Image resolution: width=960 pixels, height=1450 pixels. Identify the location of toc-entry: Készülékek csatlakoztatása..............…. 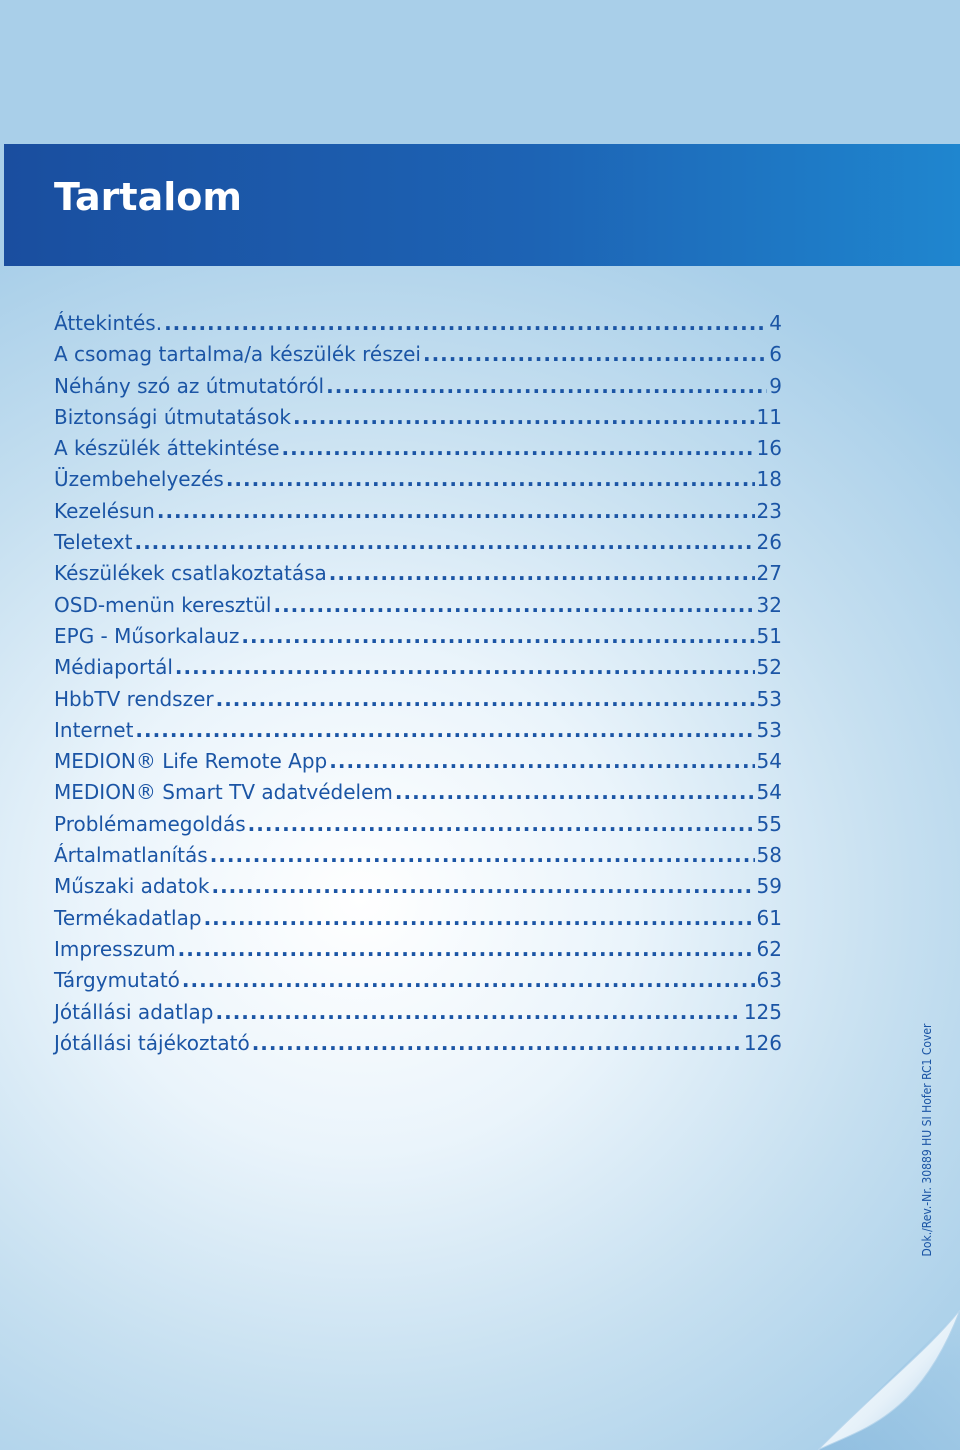
(418, 576).